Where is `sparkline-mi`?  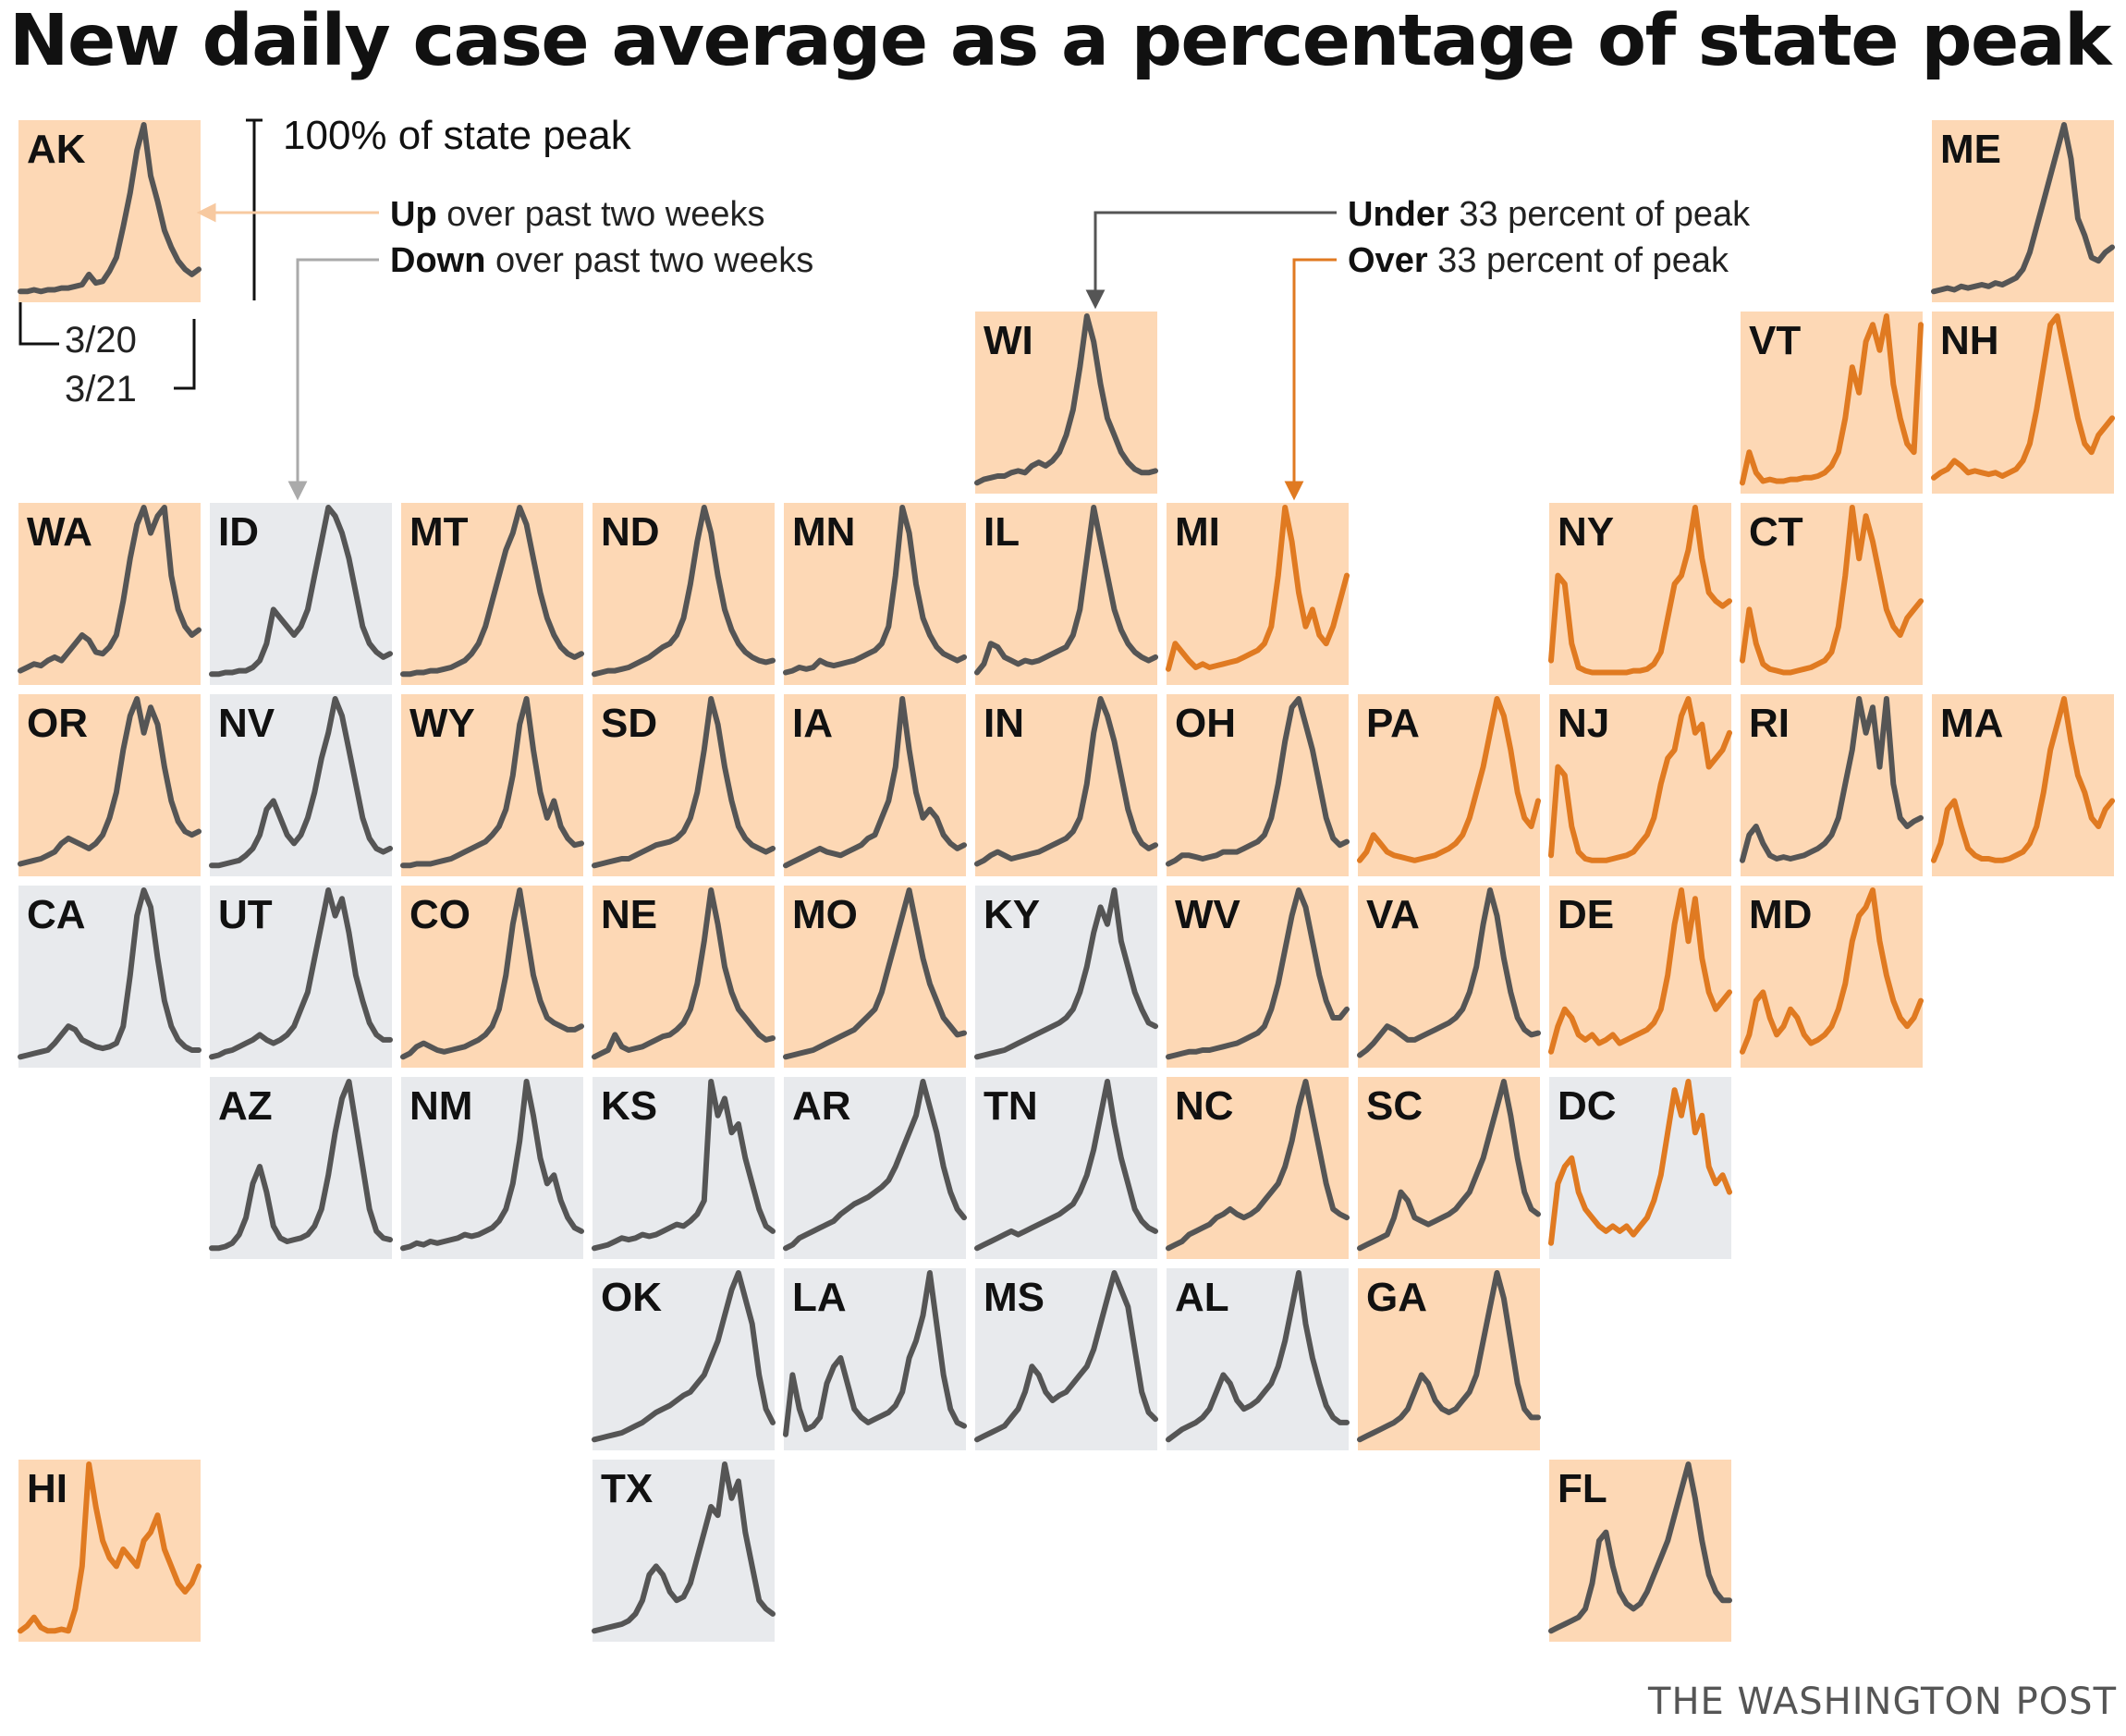 sparkline-mi is located at coordinates (1258, 588).